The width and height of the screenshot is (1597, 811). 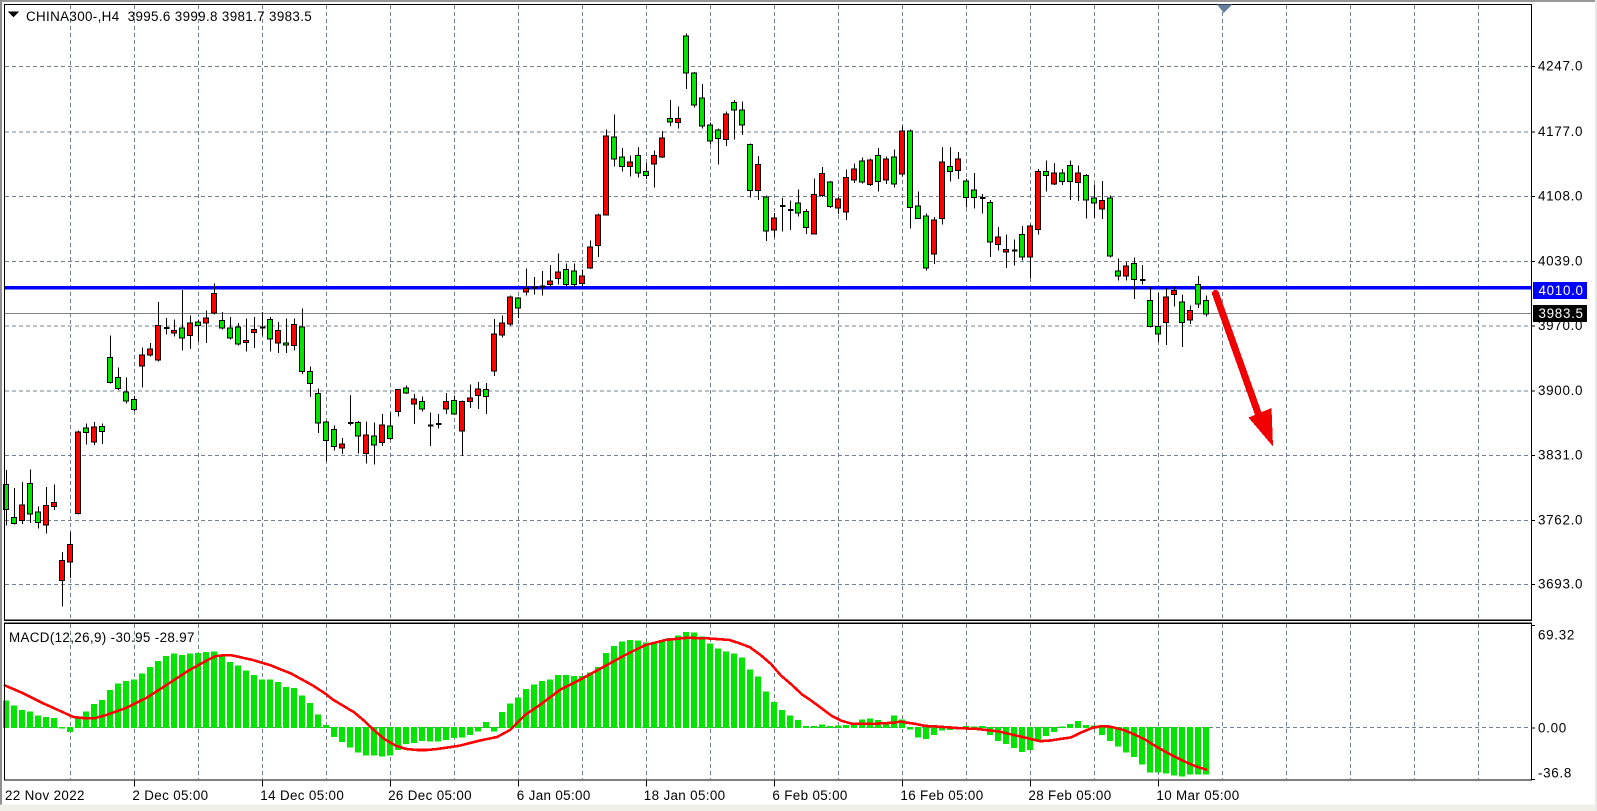 I want to click on svg-text: 0.00, so click(x=1552, y=727).